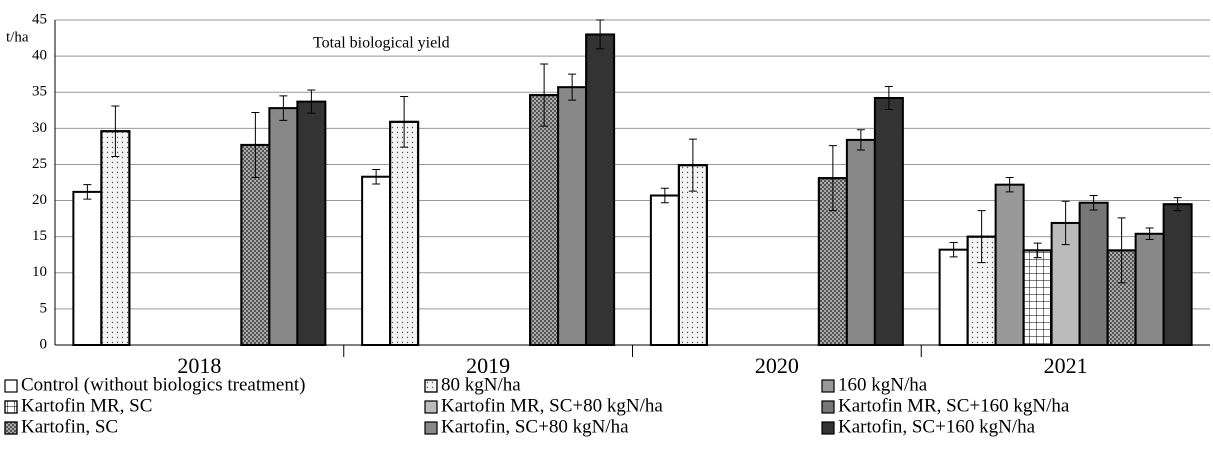  What do you see at coordinates (163, 384) in the screenshot?
I see `legend-label: Control (without biologics treatment)` at bounding box center [163, 384].